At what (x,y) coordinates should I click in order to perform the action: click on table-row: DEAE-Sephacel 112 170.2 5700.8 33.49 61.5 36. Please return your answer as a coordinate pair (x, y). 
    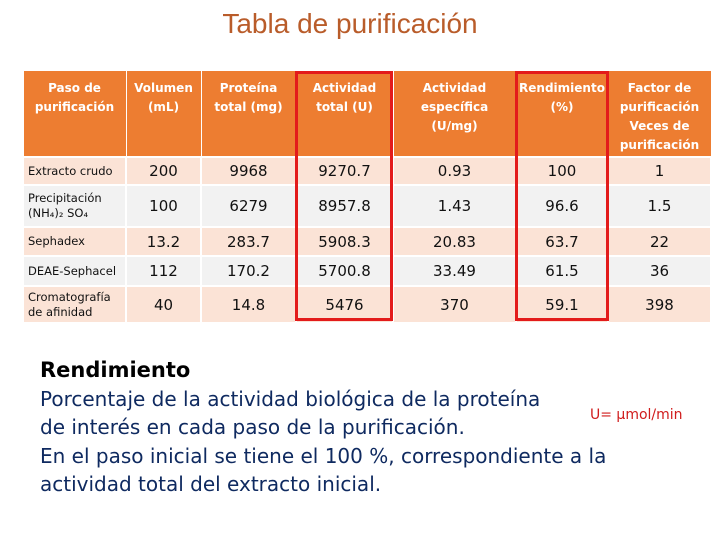
    Looking at the image, I should click on (367, 271).